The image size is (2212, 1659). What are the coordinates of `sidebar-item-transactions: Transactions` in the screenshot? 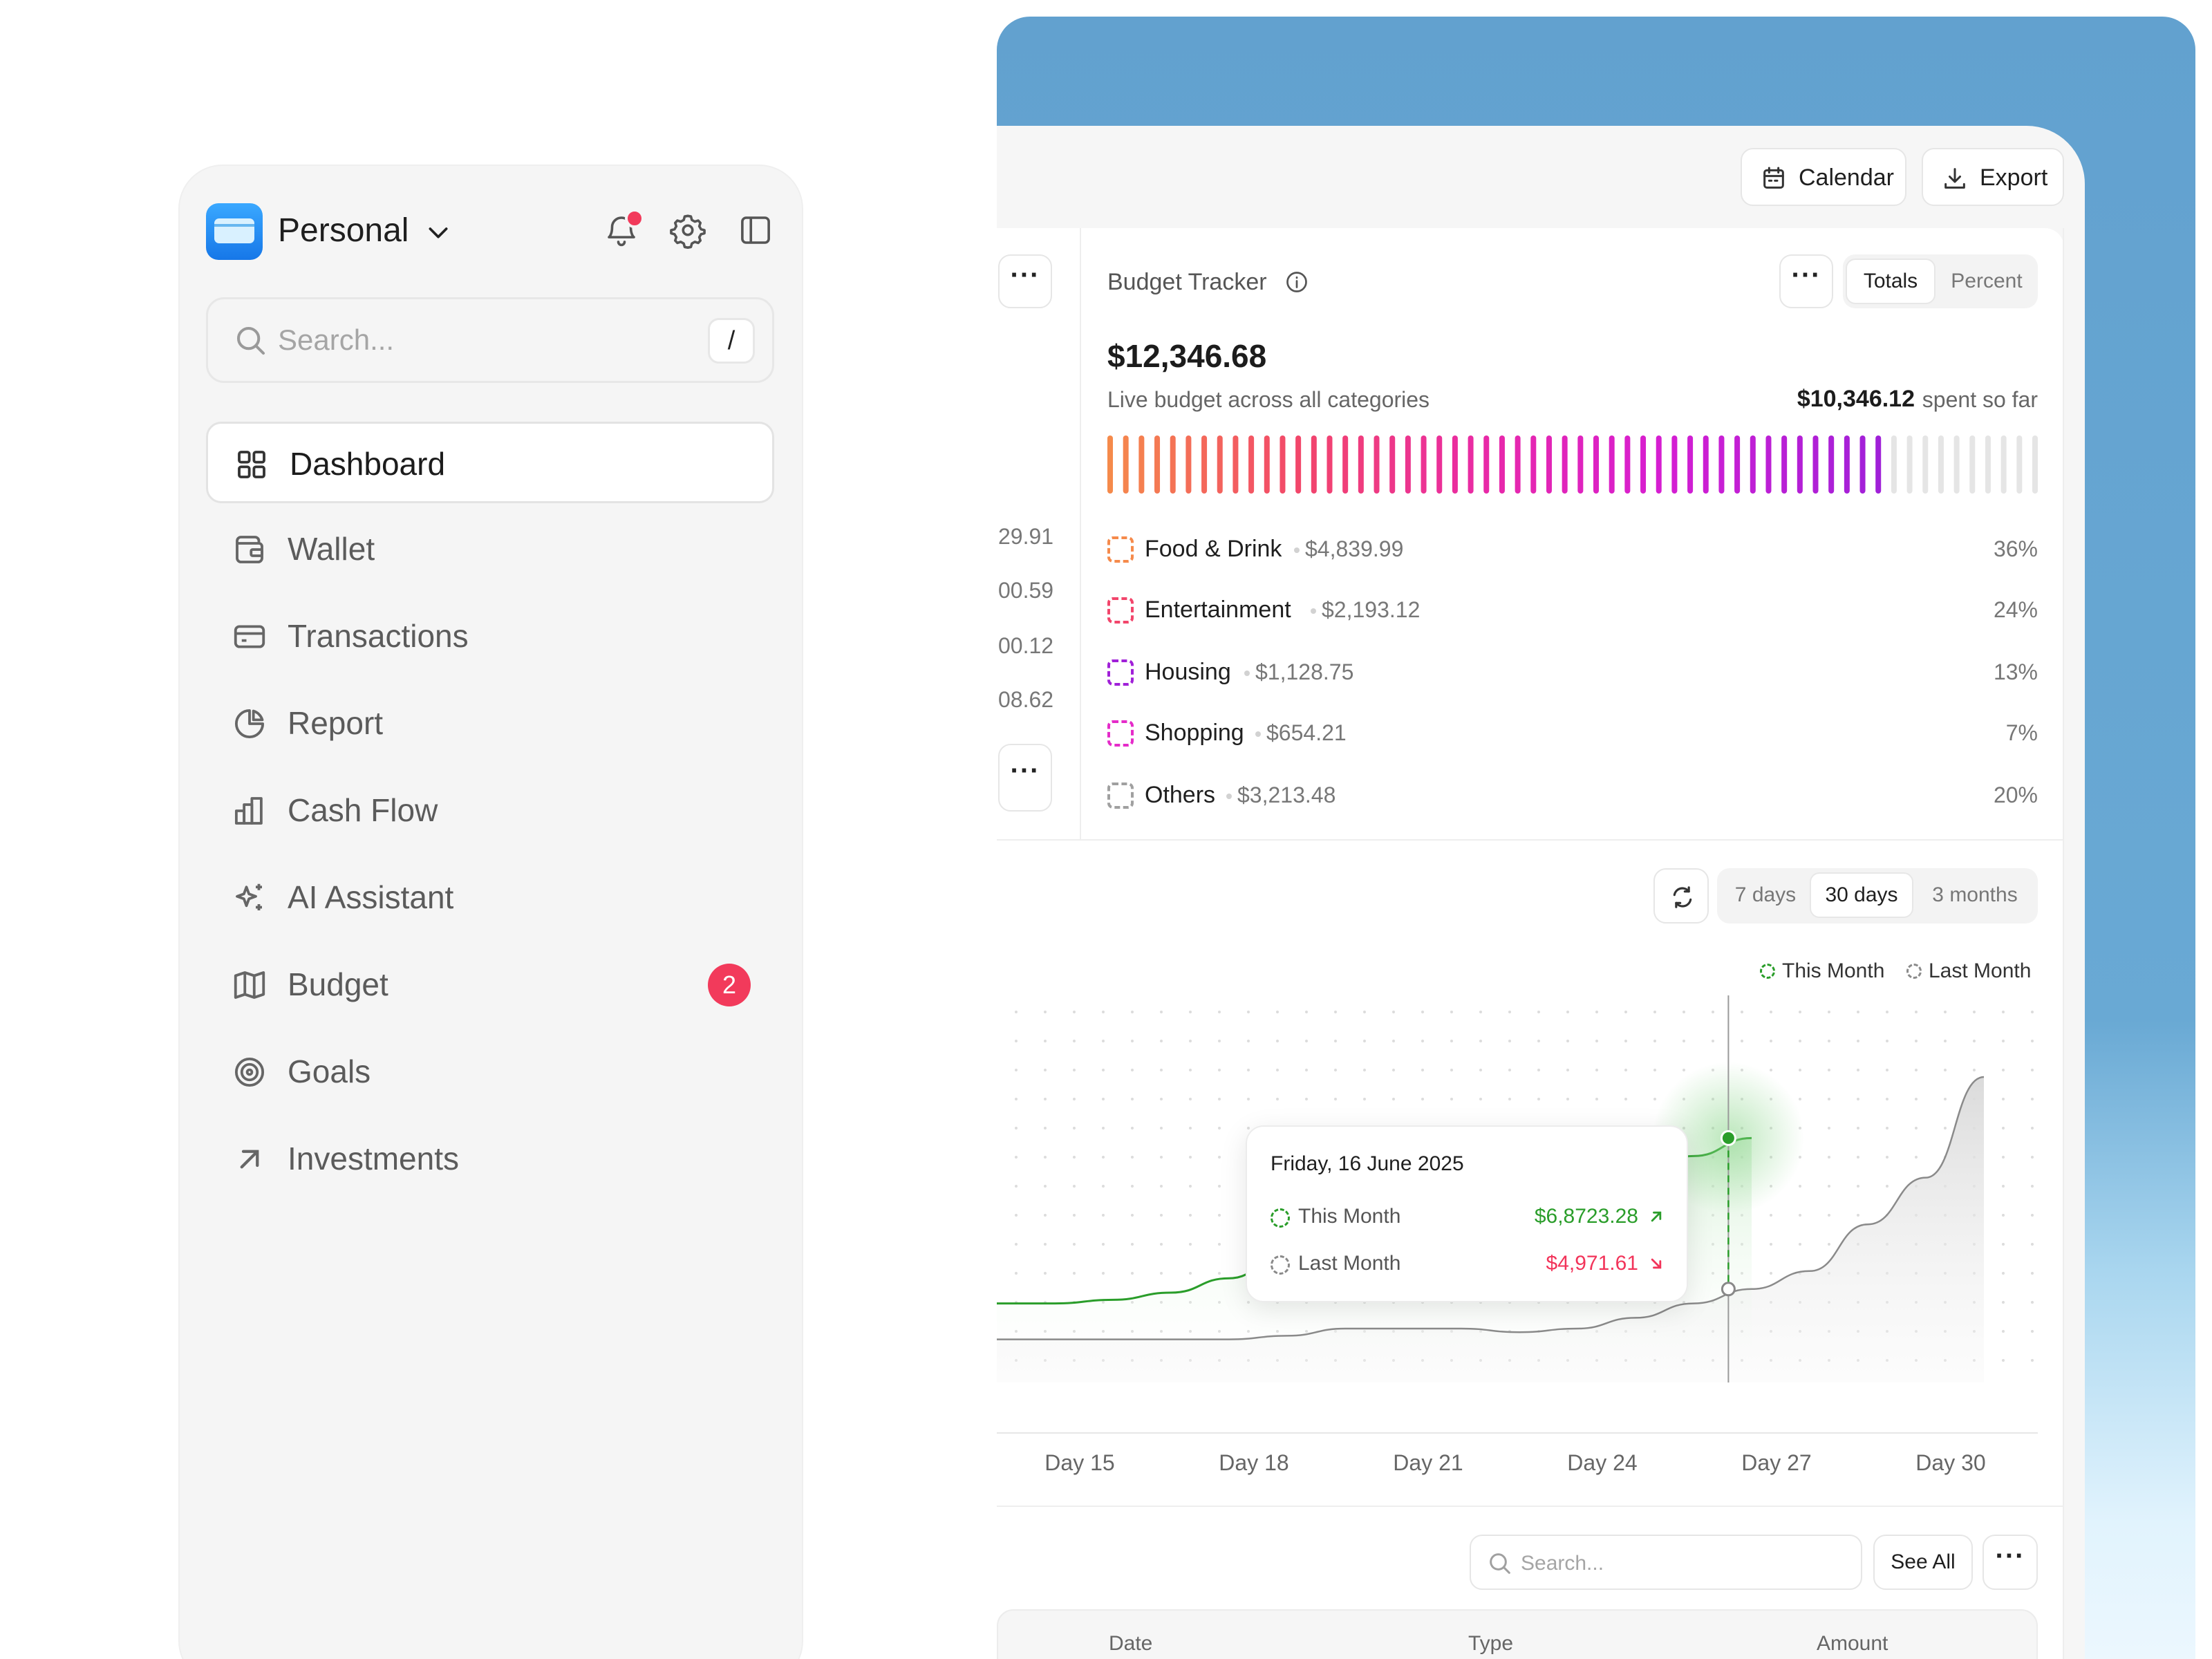 It's located at (490, 636).